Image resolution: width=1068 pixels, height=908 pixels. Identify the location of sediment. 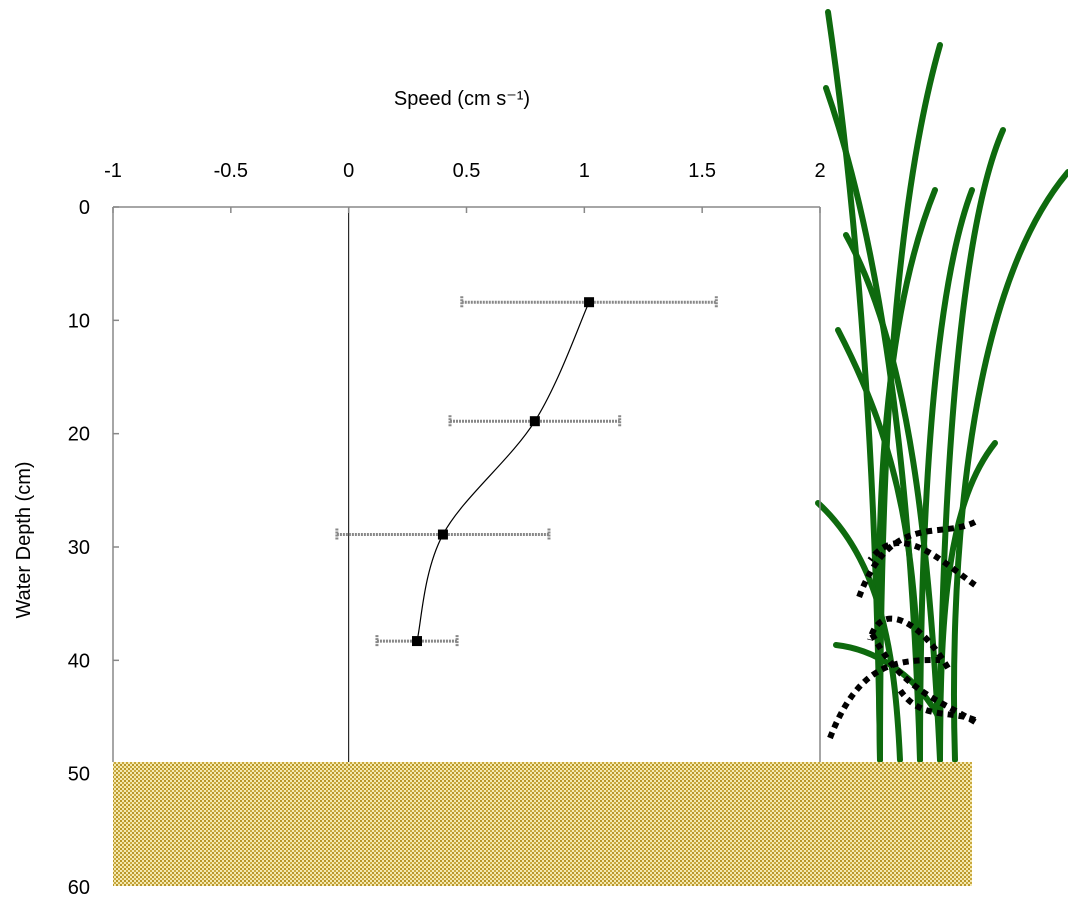
(542, 824).